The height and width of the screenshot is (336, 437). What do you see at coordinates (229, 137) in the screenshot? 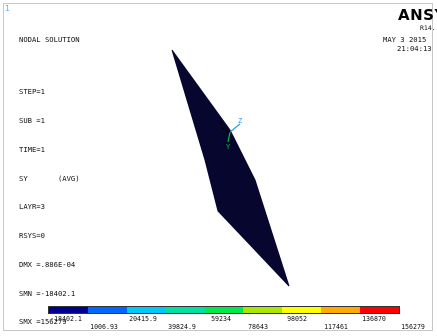
I see `triad-y-axis` at bounding box center [229, 137].